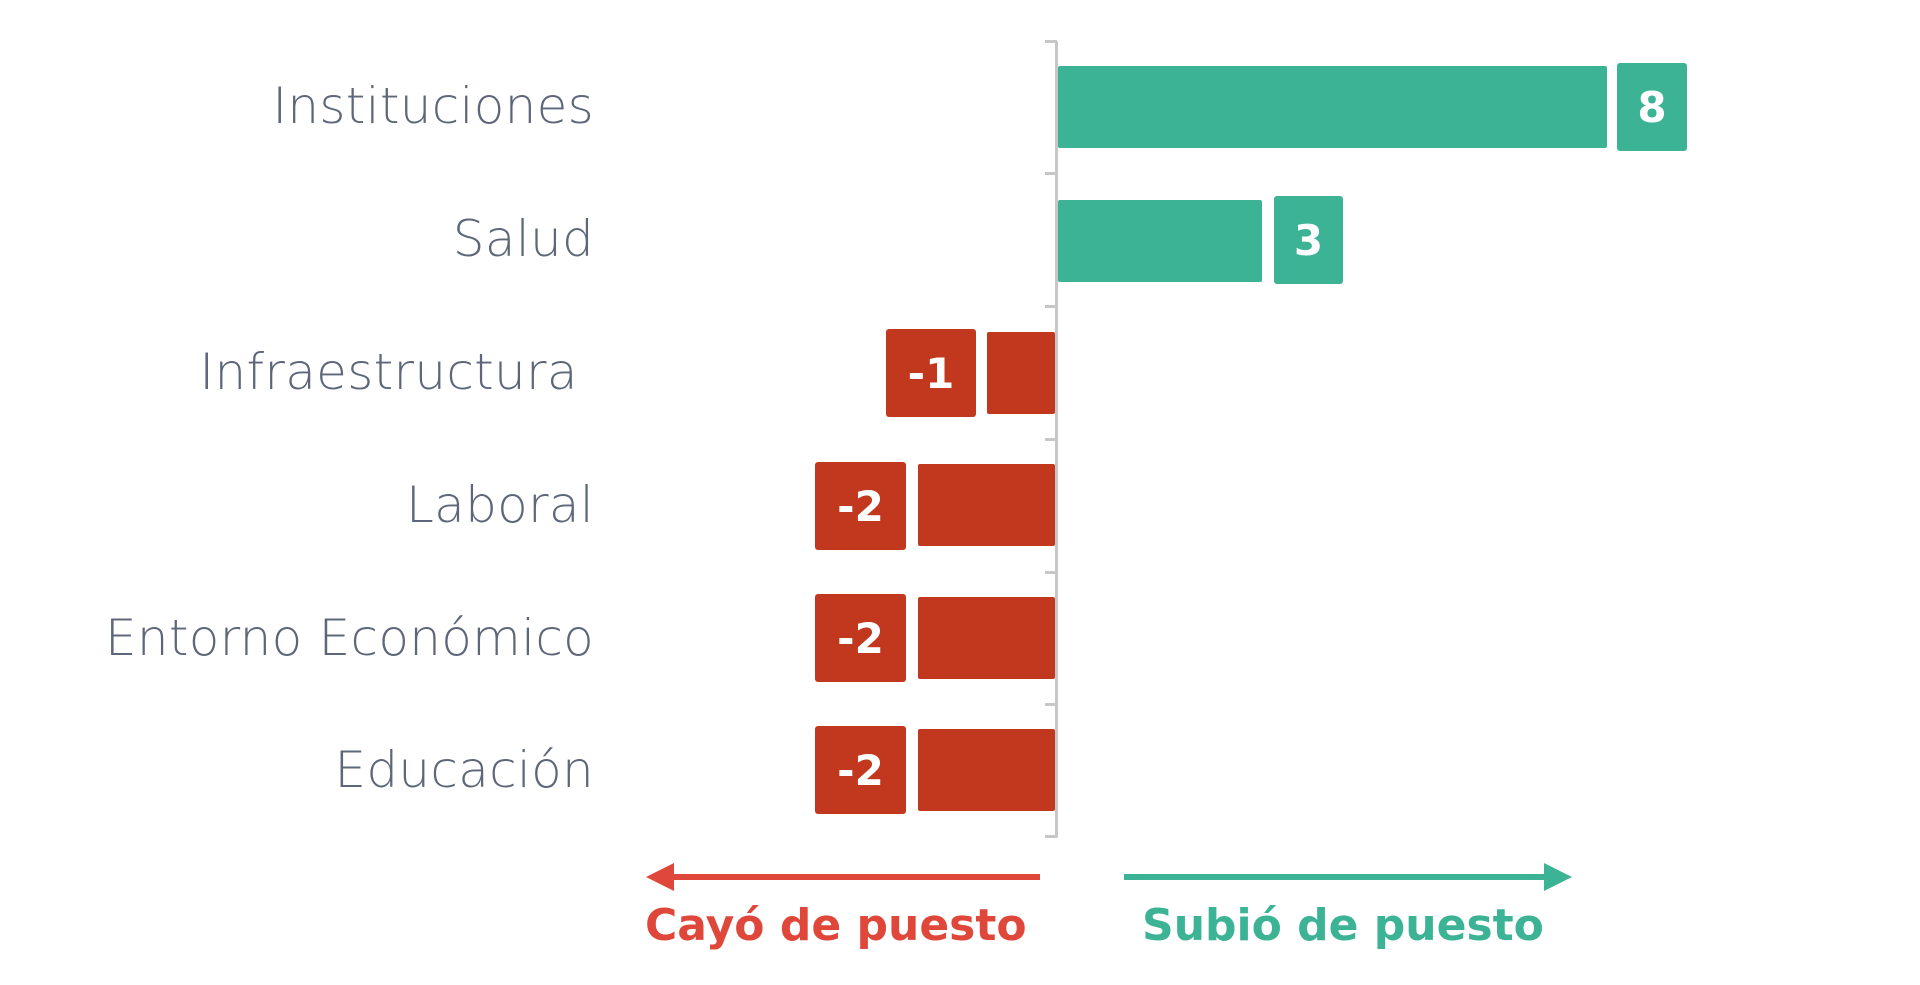 This screenshot has height=985, width=1920. Describe the element at coordinates (1308, 240) in the screenshot. I see `value-label-salud: 3` at that location.